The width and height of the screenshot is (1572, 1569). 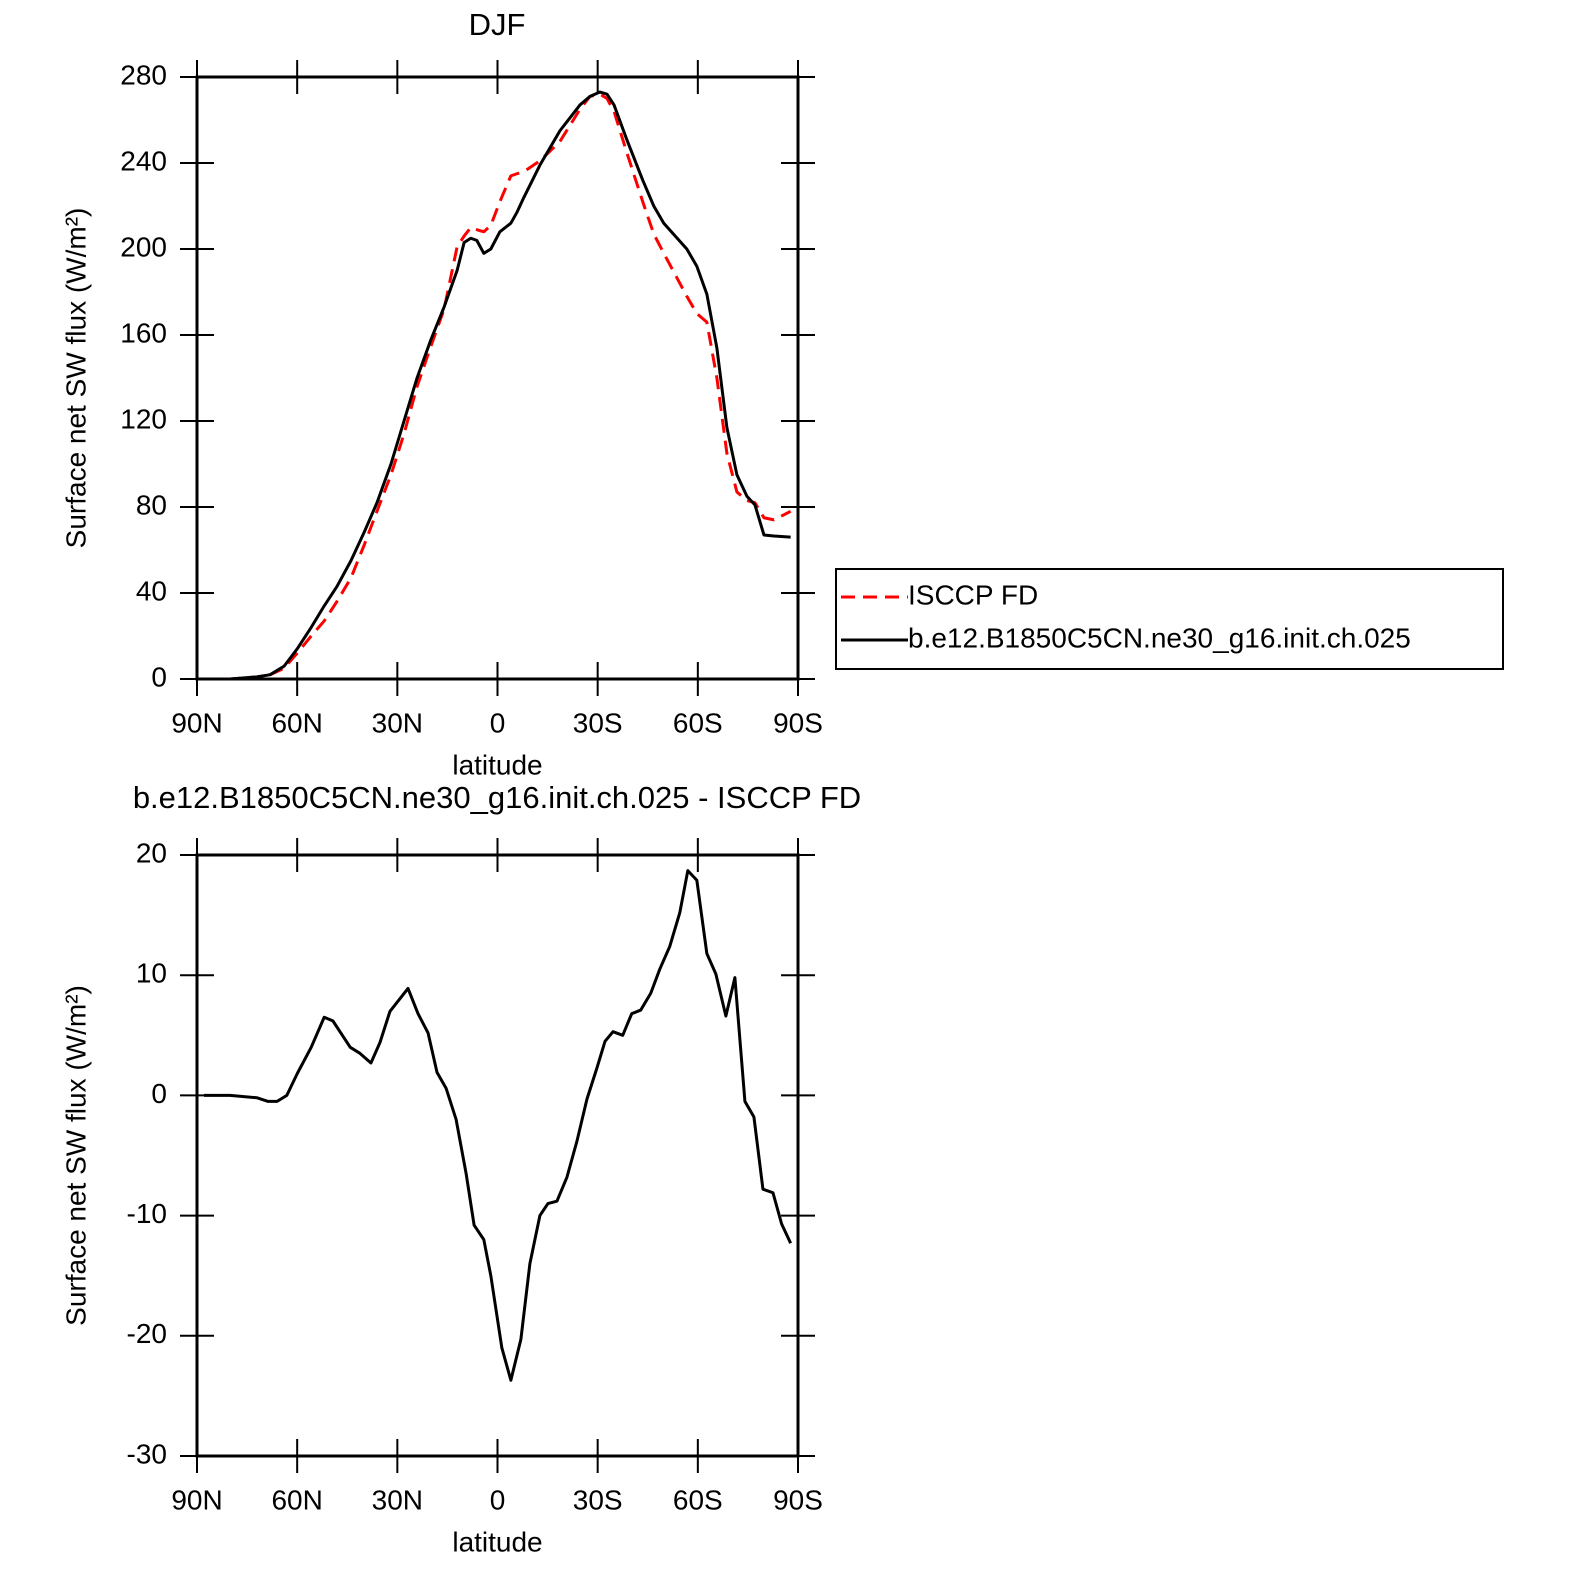 What do you see at coordinates (1169, 619) in the screenshot?
I see `legend-box` at bounding box center [1169, 619].